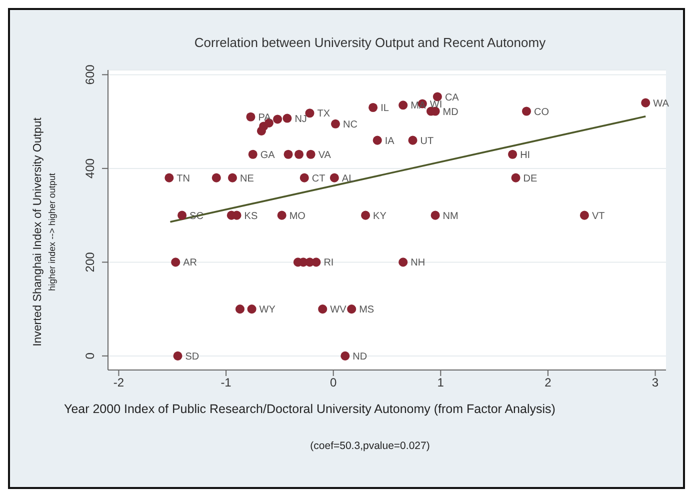  I want to click on data-label: WY, so click(267, 310).